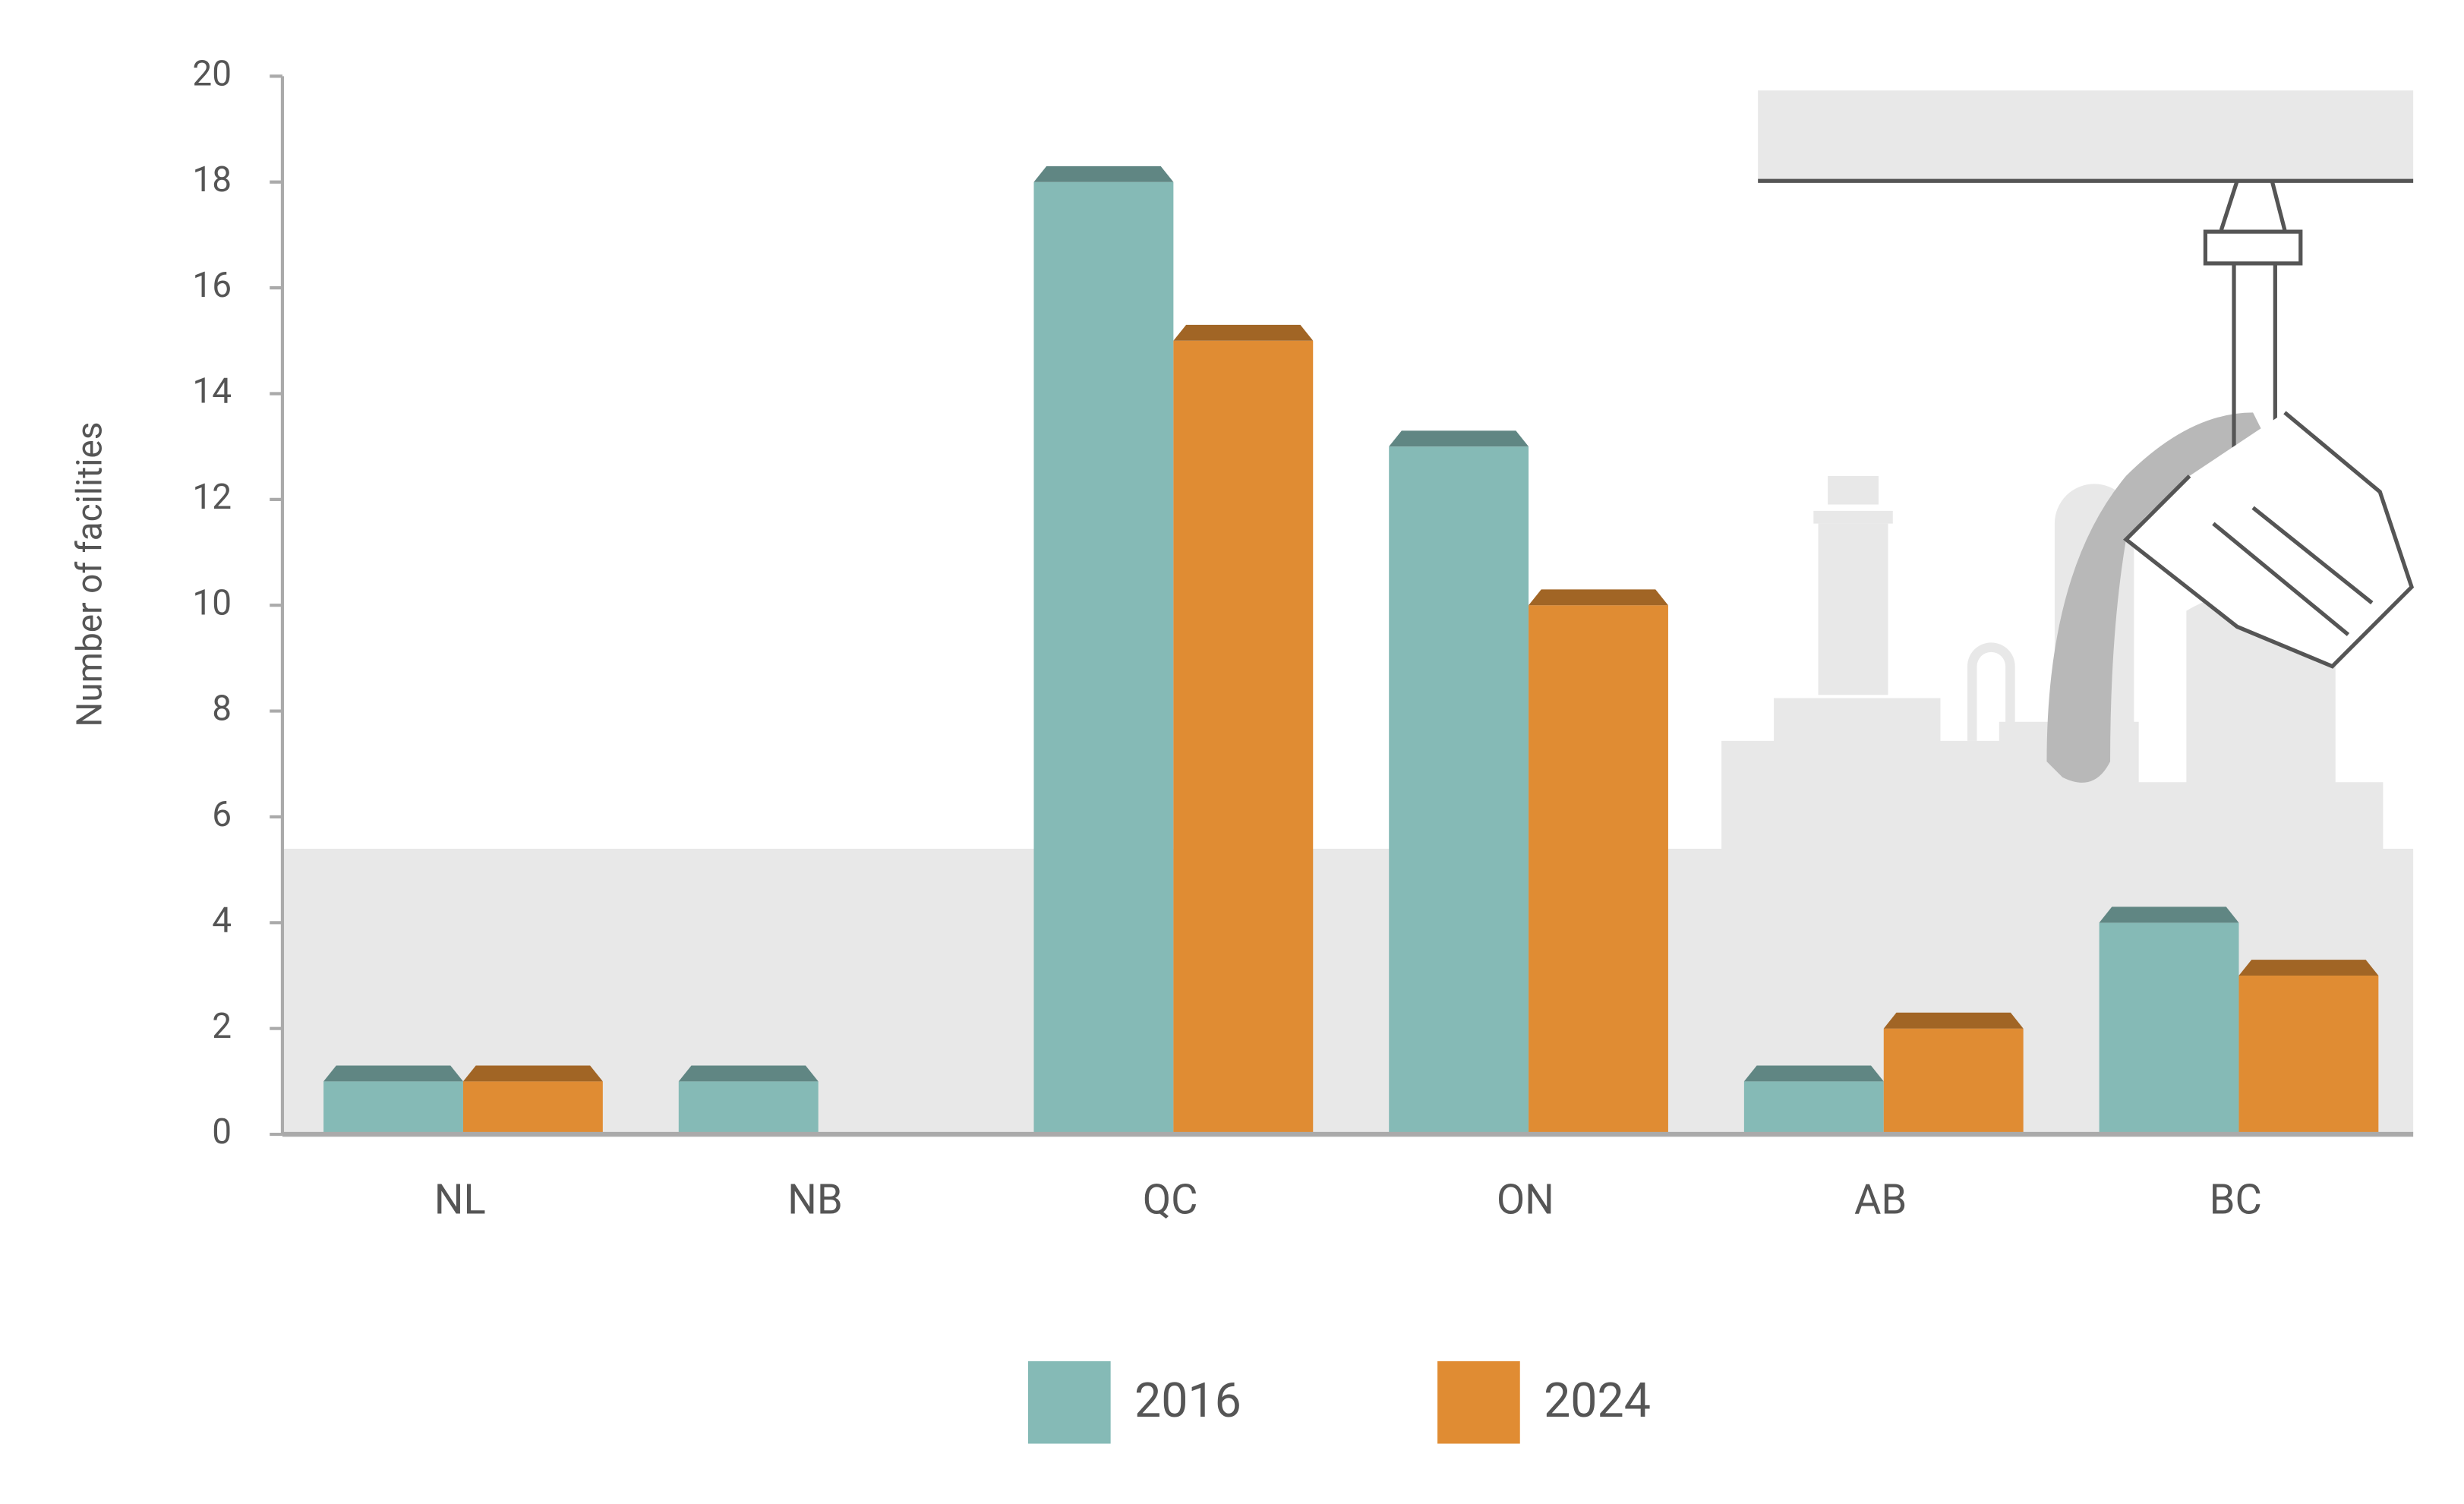 The height and width of the screenshot is (1504, 2464). I want to click on x-tick-label: NB, so click(815, 1200).